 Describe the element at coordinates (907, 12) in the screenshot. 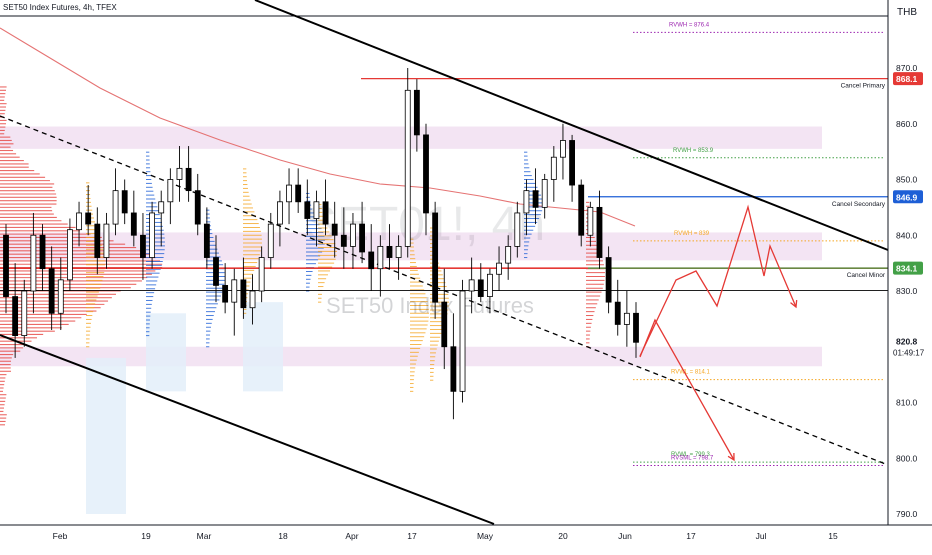

I see `currency-label: THB` at that location.